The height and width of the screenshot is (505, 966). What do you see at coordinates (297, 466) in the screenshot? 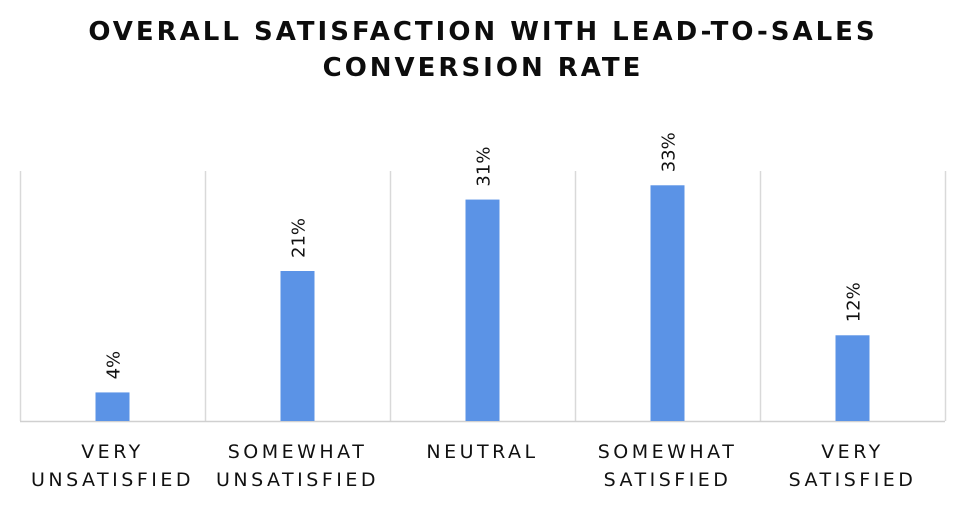
I see `category-label-2: SOMEWHAT UNSATISFIED` at bounding box center [297, 466].